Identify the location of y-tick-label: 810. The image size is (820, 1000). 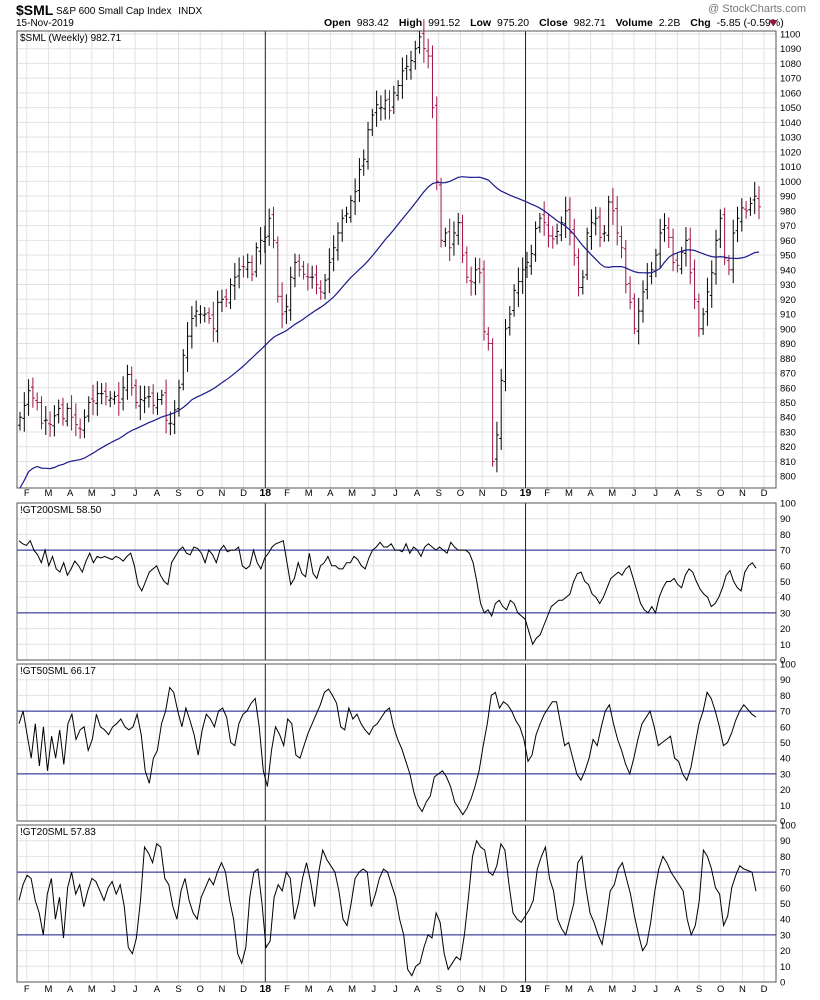
(788, 462).